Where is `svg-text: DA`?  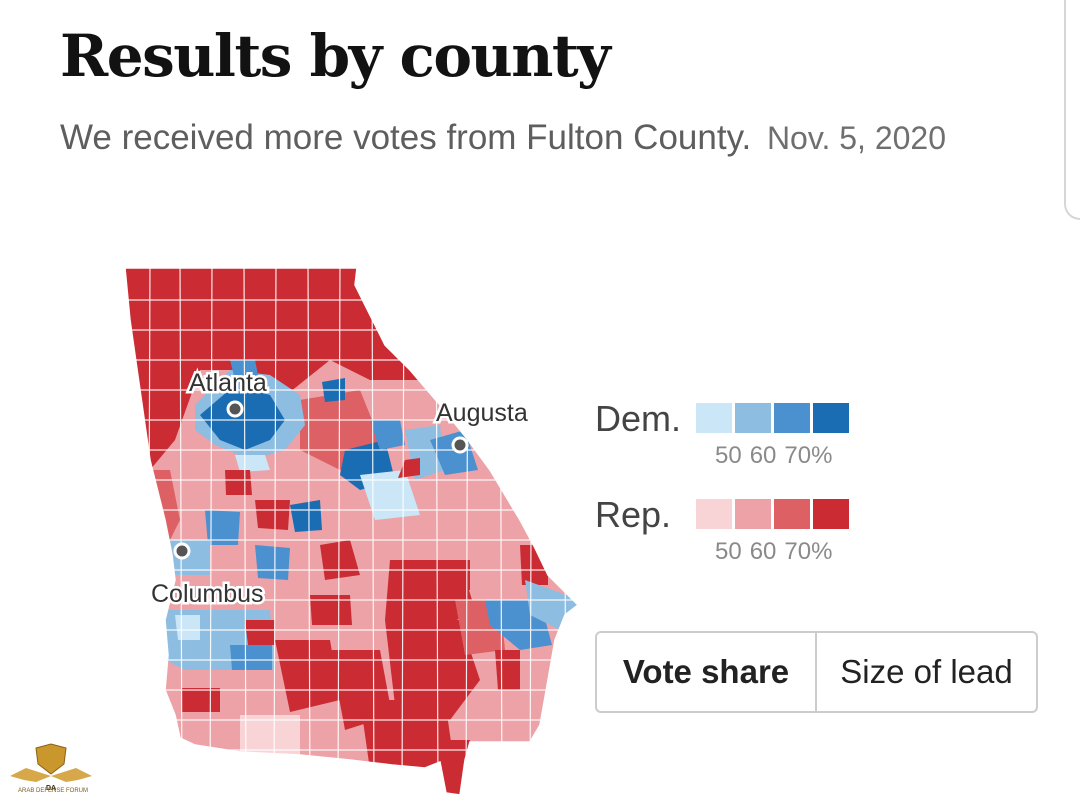
svg-text: DA is located at coordinates (51, 788).